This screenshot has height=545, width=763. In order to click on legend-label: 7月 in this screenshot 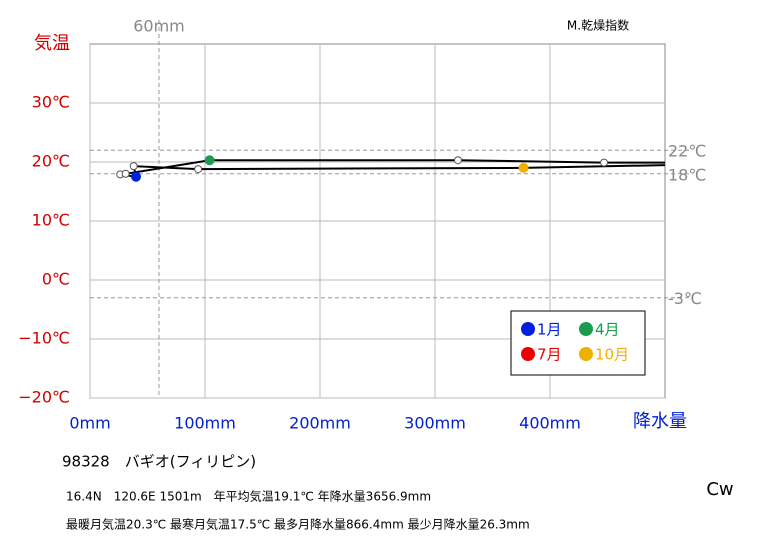, I will do `click(549, 355)`.